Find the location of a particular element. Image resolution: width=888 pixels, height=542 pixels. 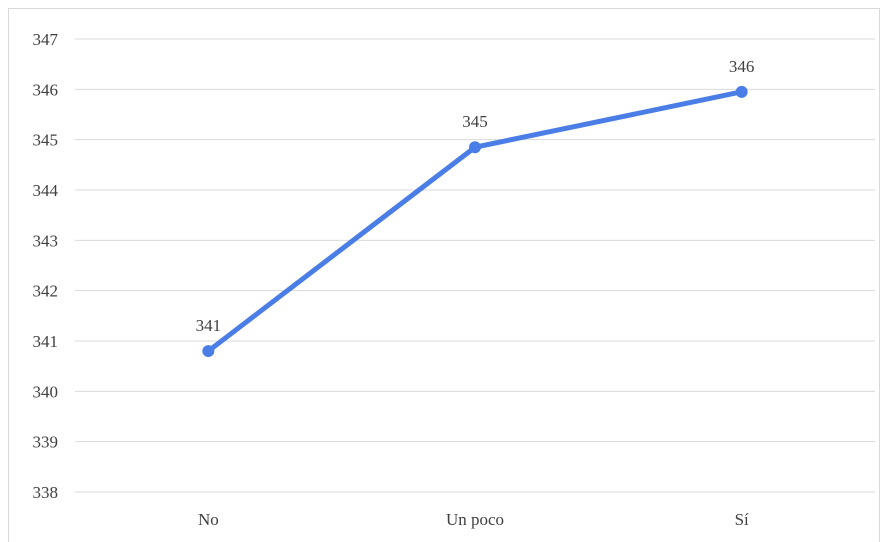

y-tick-label: 342 is located at coordinates (46, 291).